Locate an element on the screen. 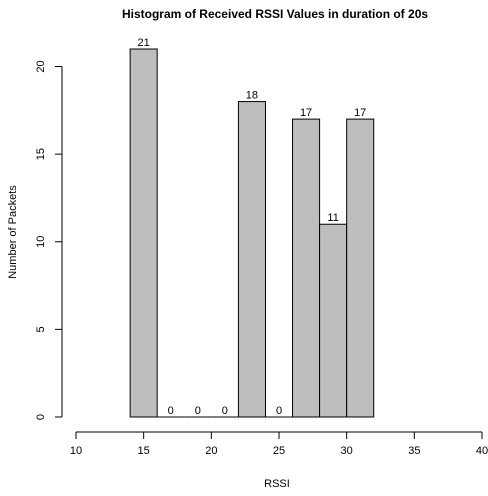 The height and width of the screenshot is (496, 488). x-tick-label: 15 is located at coordinates (144, 451).